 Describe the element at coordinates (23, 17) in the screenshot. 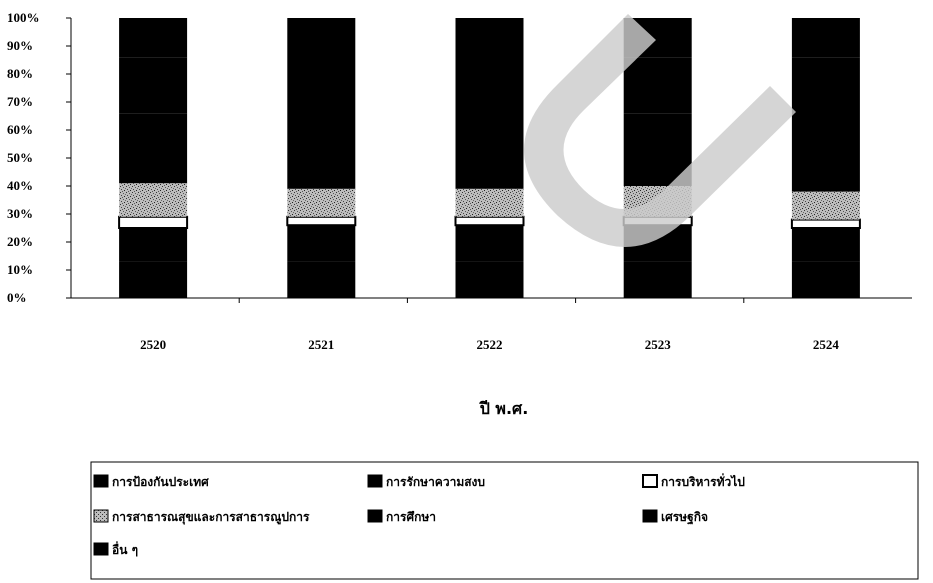

I see `y-tick-label: 100%` at that location.